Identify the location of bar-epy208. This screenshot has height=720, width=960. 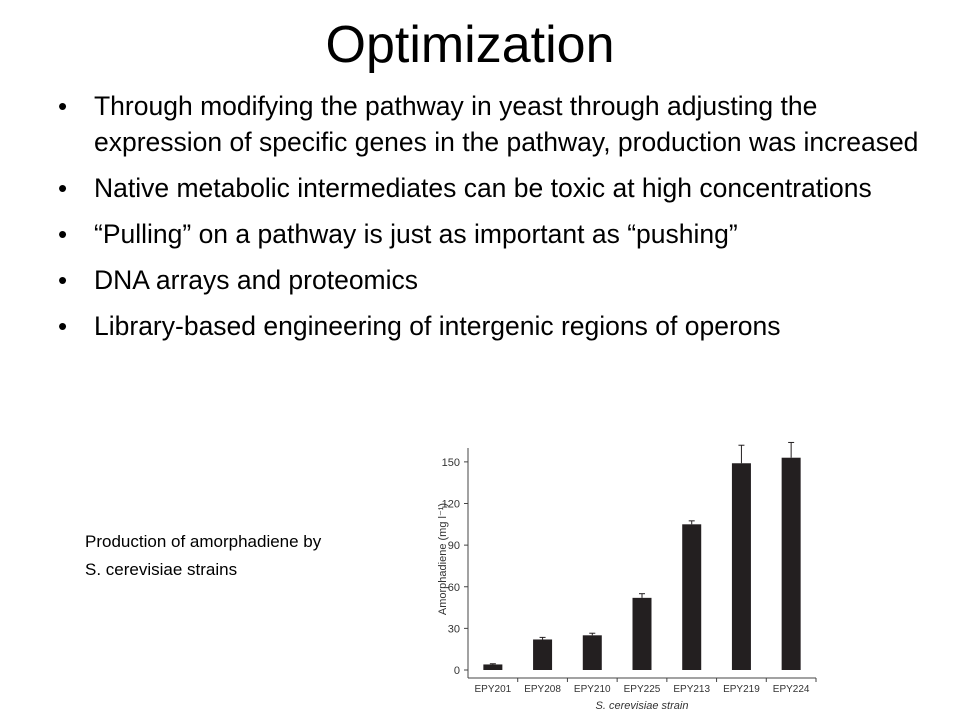
(543, 654).